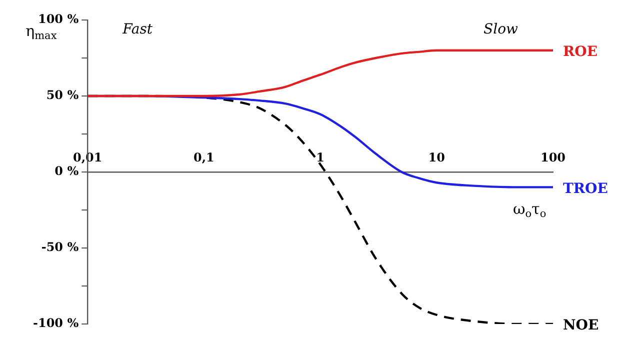 The height and width of the screenshot is (344, 623). Describe the element at coordinates (580, 52) in the screenshot. I see `series-label: ROE` at that location.